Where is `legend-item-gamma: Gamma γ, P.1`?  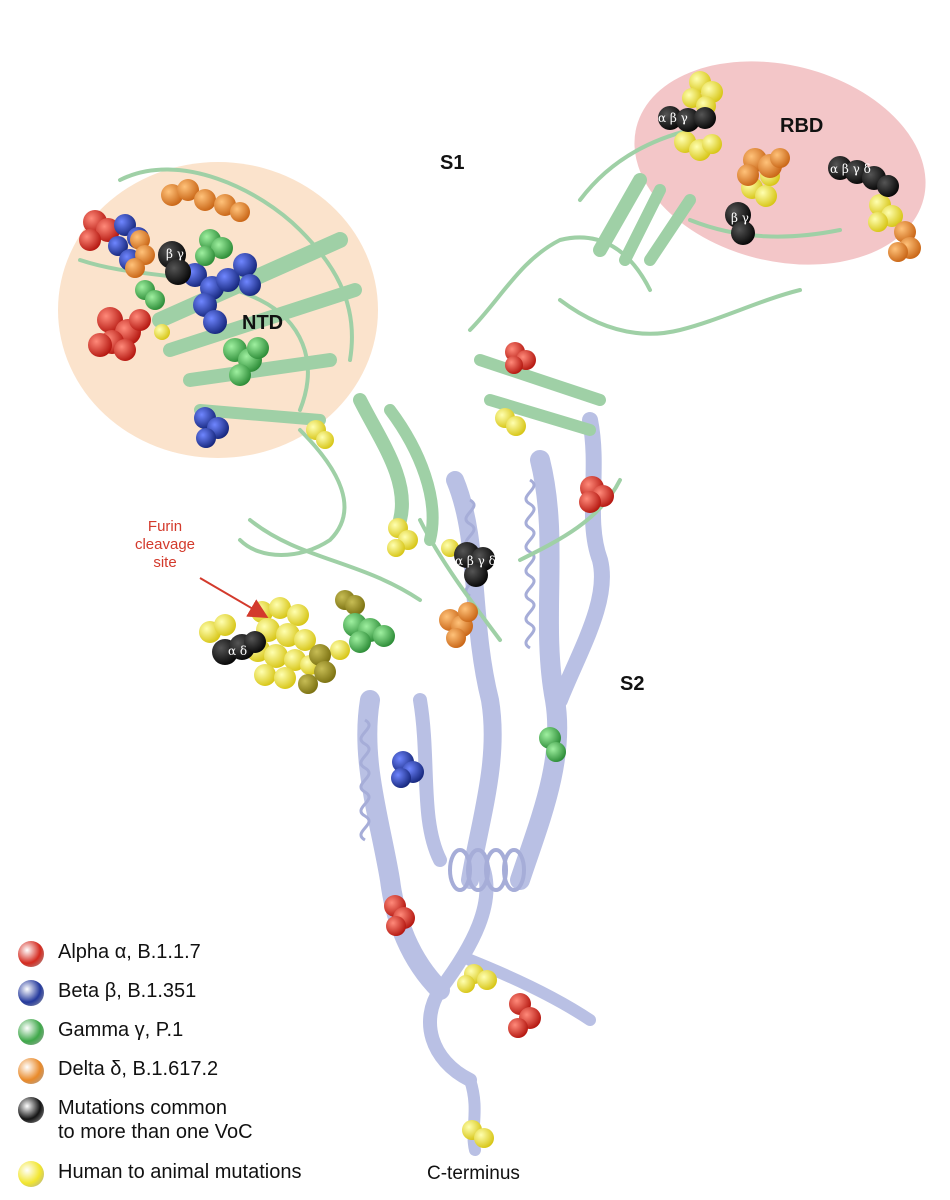 legend-item-gamma: Gamma γ, P.1 is located at coordinates (100, 1031).